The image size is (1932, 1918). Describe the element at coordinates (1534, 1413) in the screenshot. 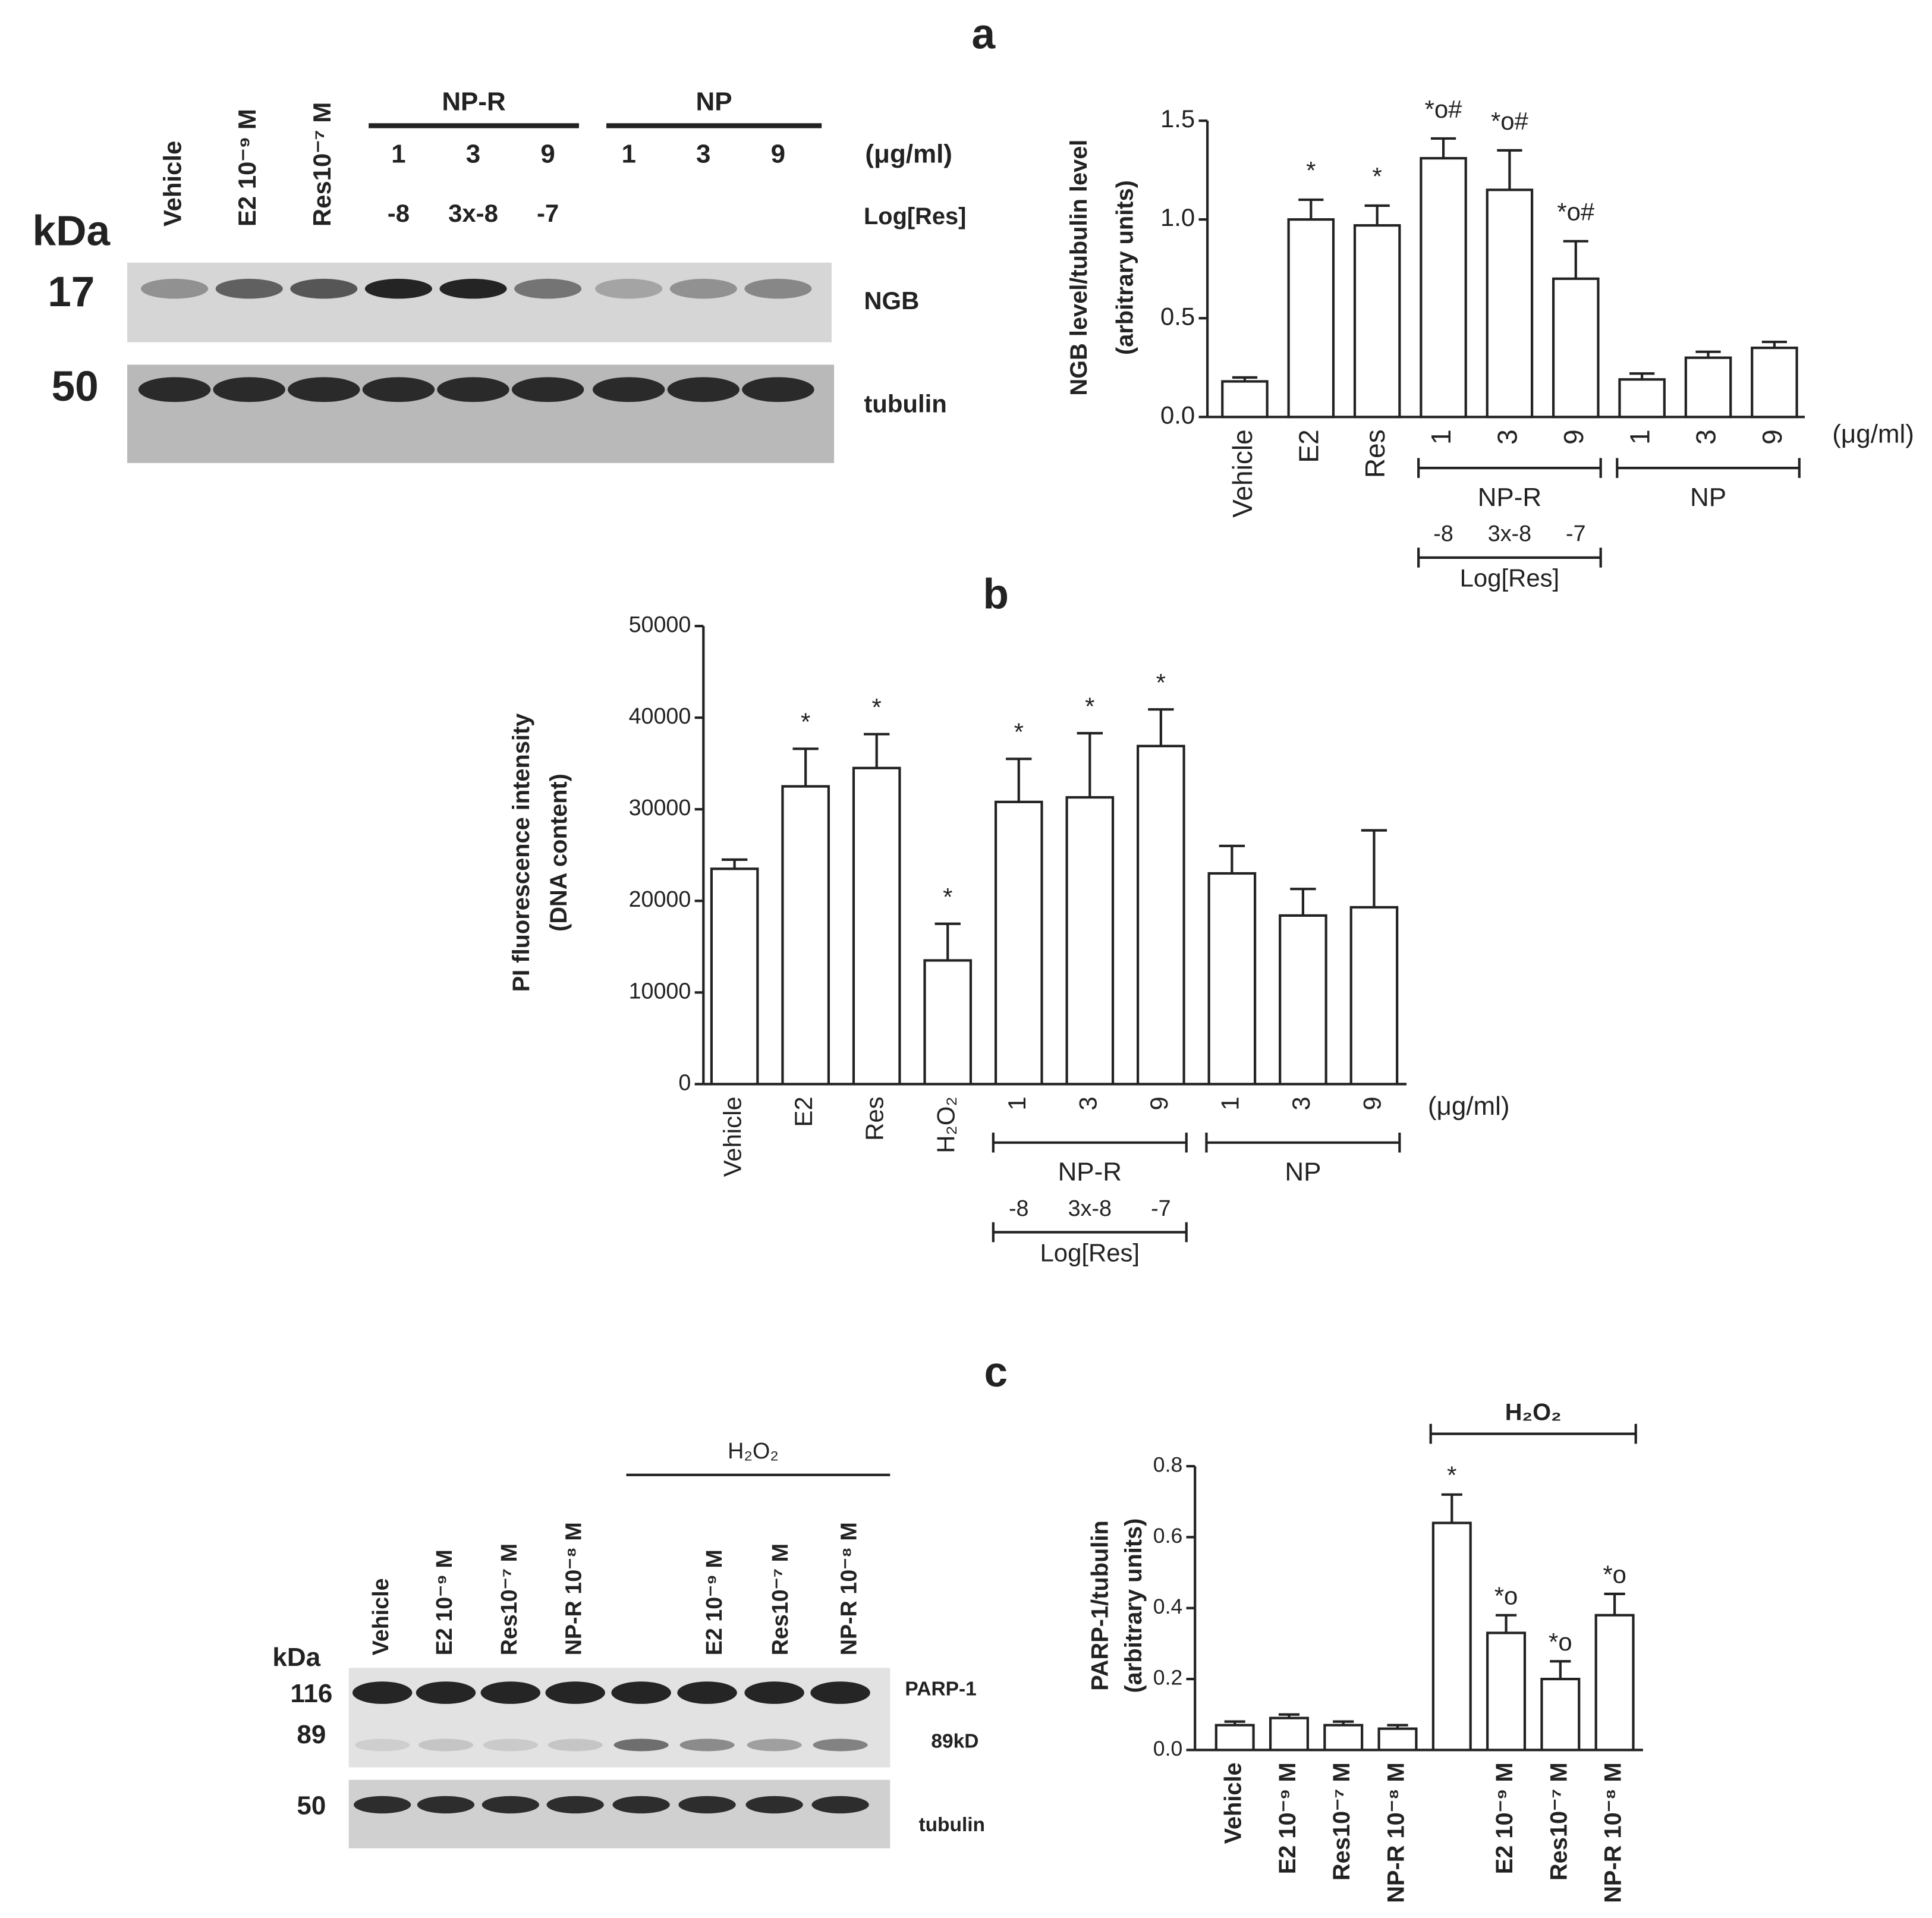

I see `group-label: H₂O₂` at that location.